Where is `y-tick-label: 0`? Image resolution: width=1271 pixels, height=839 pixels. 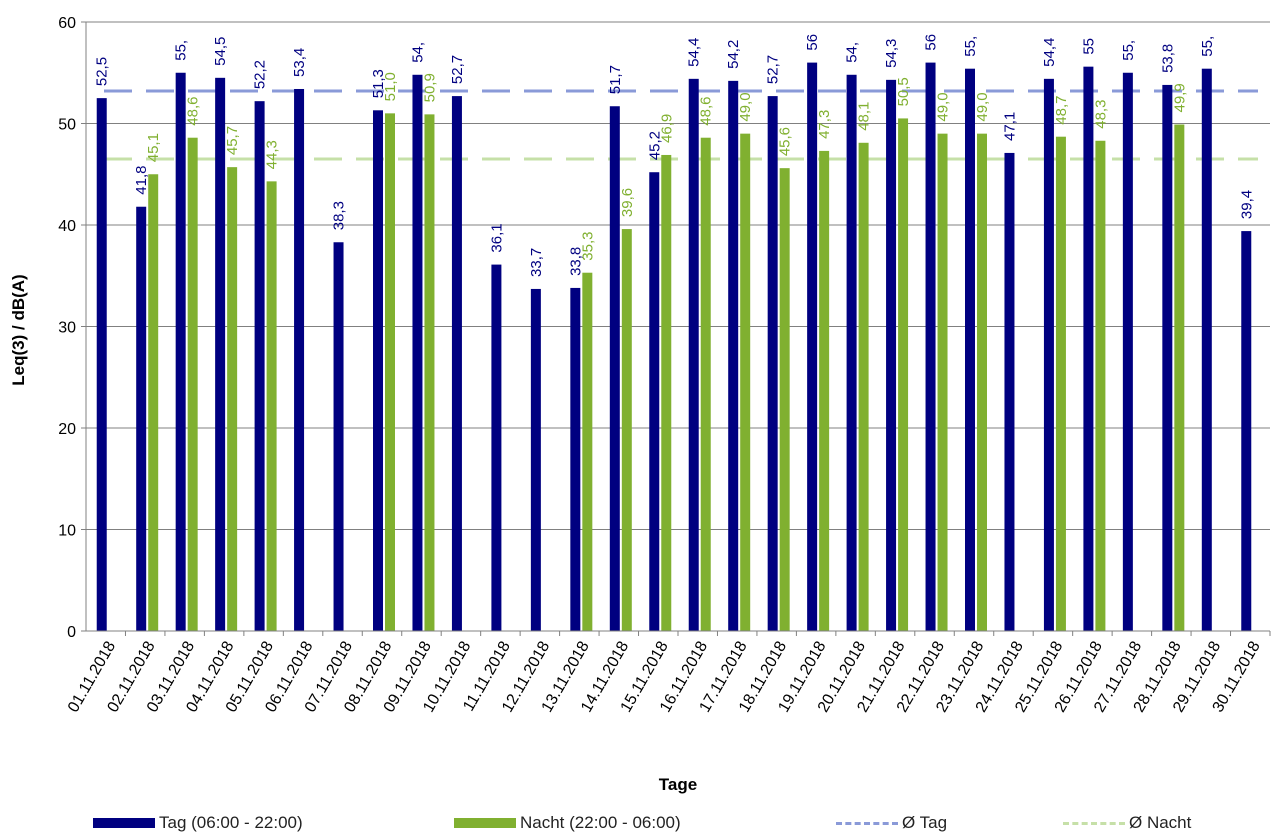 y-tick-label: 0 is located at coordinates (71, 632).